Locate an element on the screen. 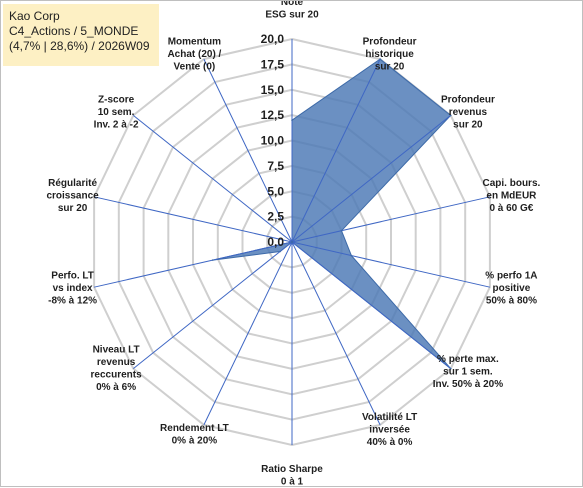  axis-label: Perfo. LT vs index -8% à 12% is located at coordinates (72, 289).